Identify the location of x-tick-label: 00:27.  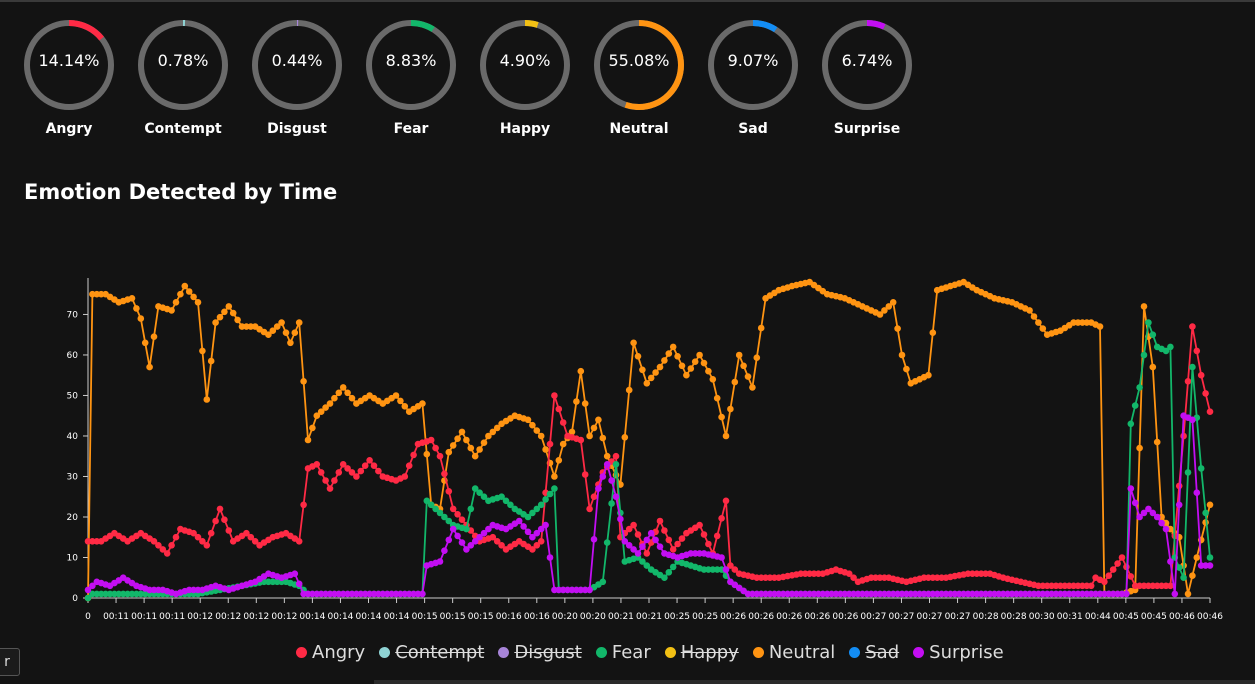
(901, 617).